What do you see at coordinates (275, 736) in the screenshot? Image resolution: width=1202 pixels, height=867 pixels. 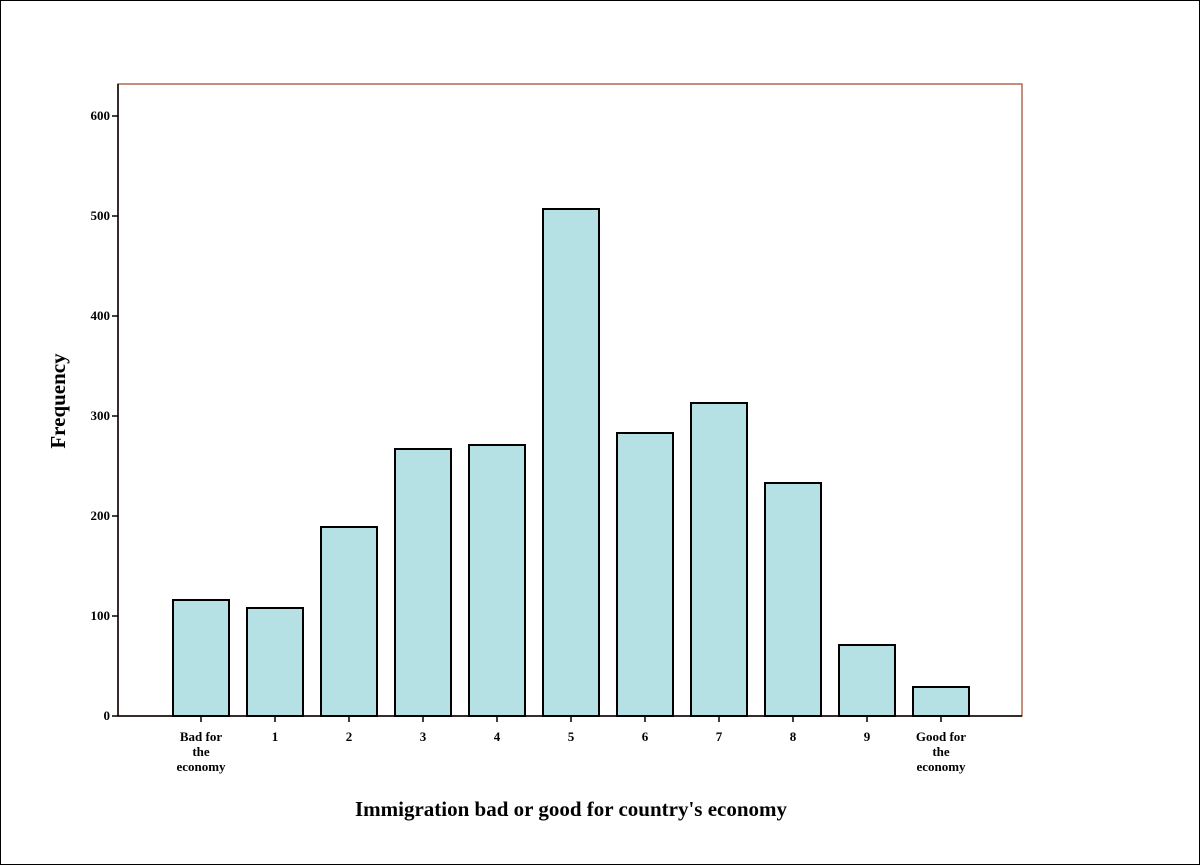 I see `x-tick-label: 1` at bounding box center [275, 736].